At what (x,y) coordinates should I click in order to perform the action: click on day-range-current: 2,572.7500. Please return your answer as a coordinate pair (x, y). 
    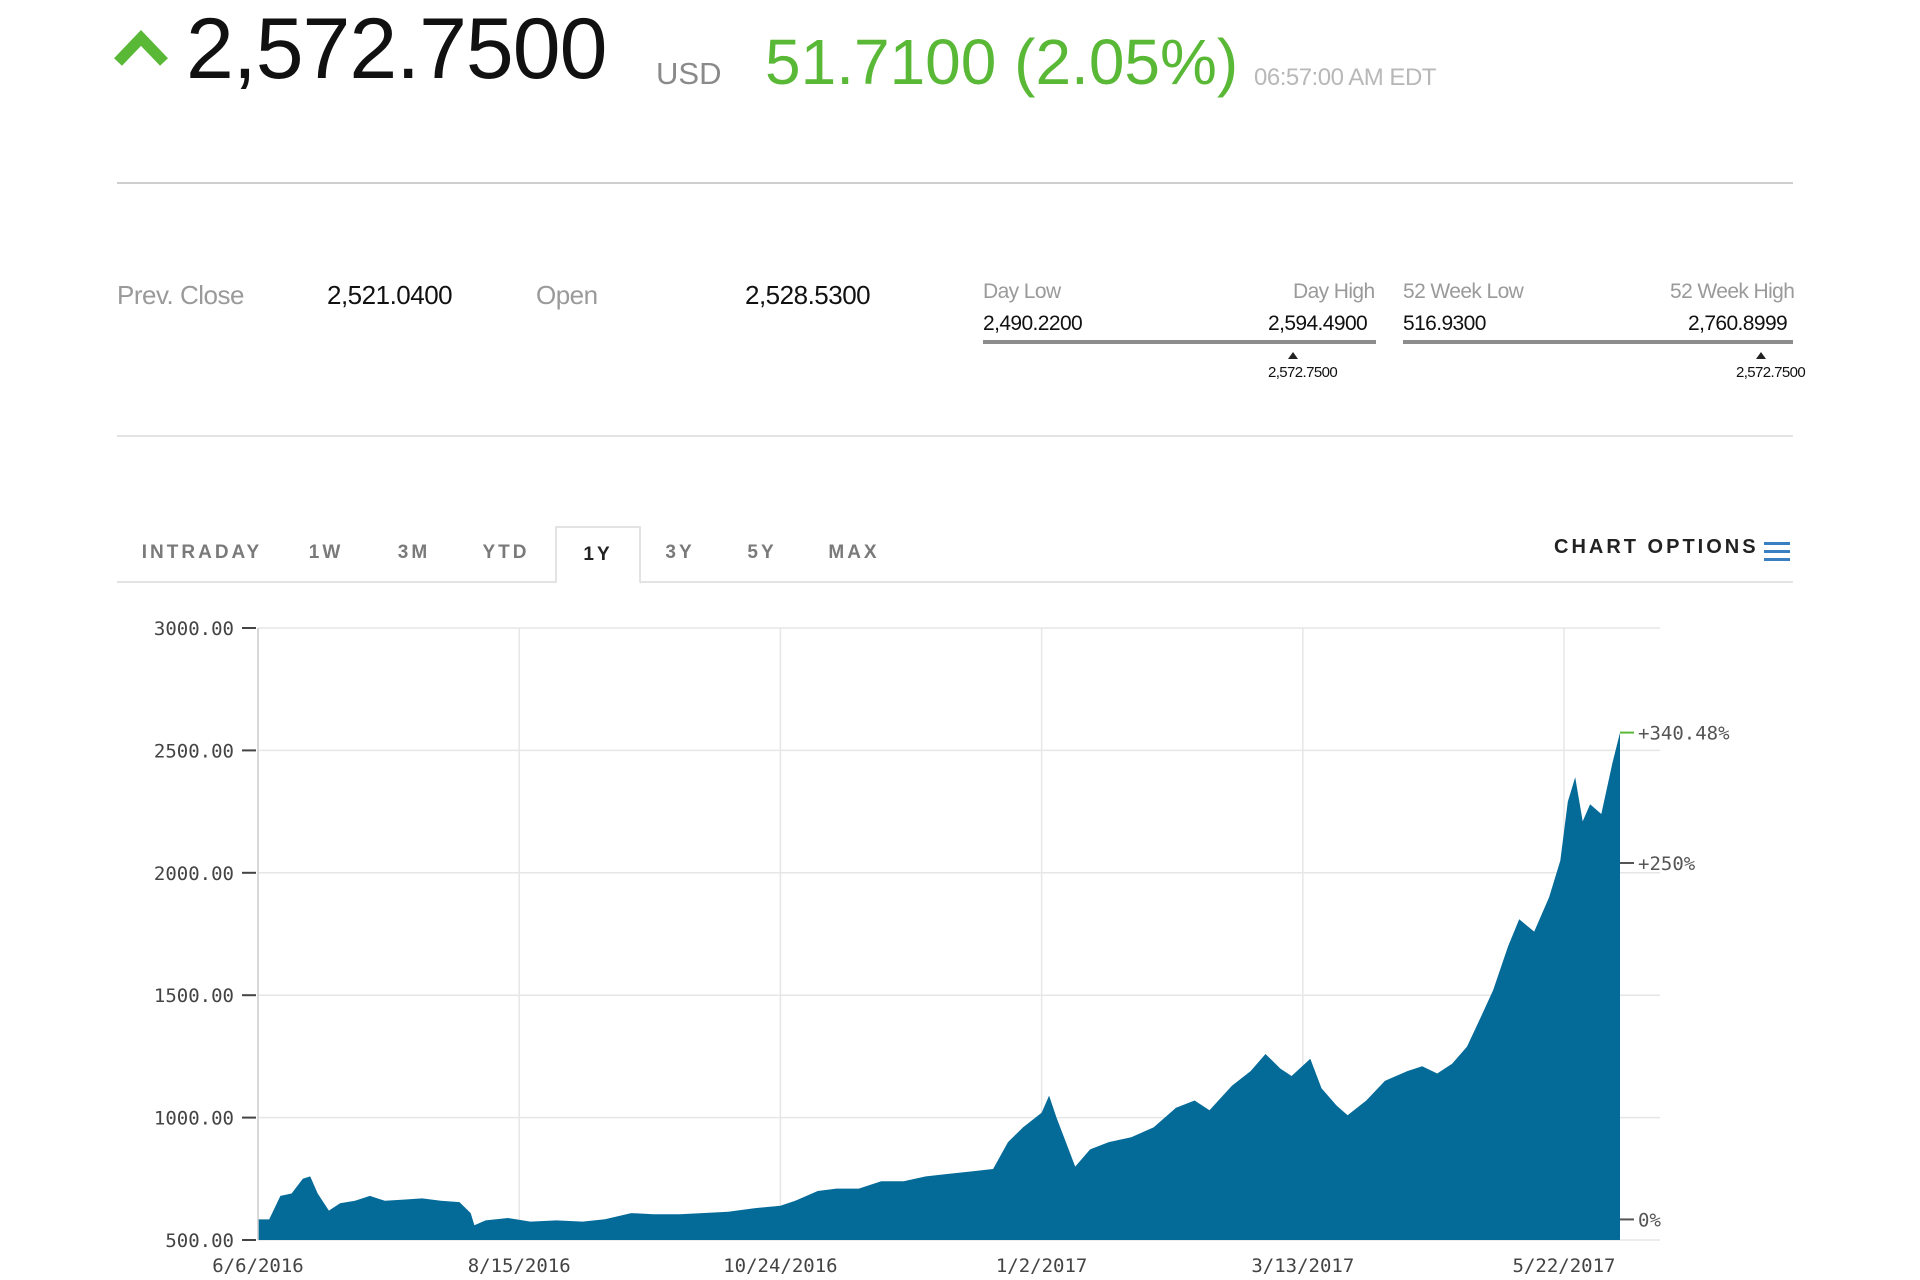
    Looking at the image, I should click on (1303, 372).